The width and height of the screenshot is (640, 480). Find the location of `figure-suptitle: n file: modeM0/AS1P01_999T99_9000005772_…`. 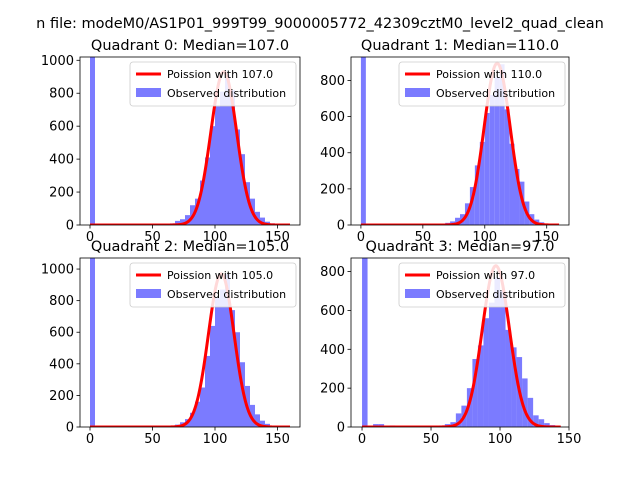

figure-suptitle: n file: modeM0/AS1P01_999T99_9000005772_… is located at coordinates (320, 24).